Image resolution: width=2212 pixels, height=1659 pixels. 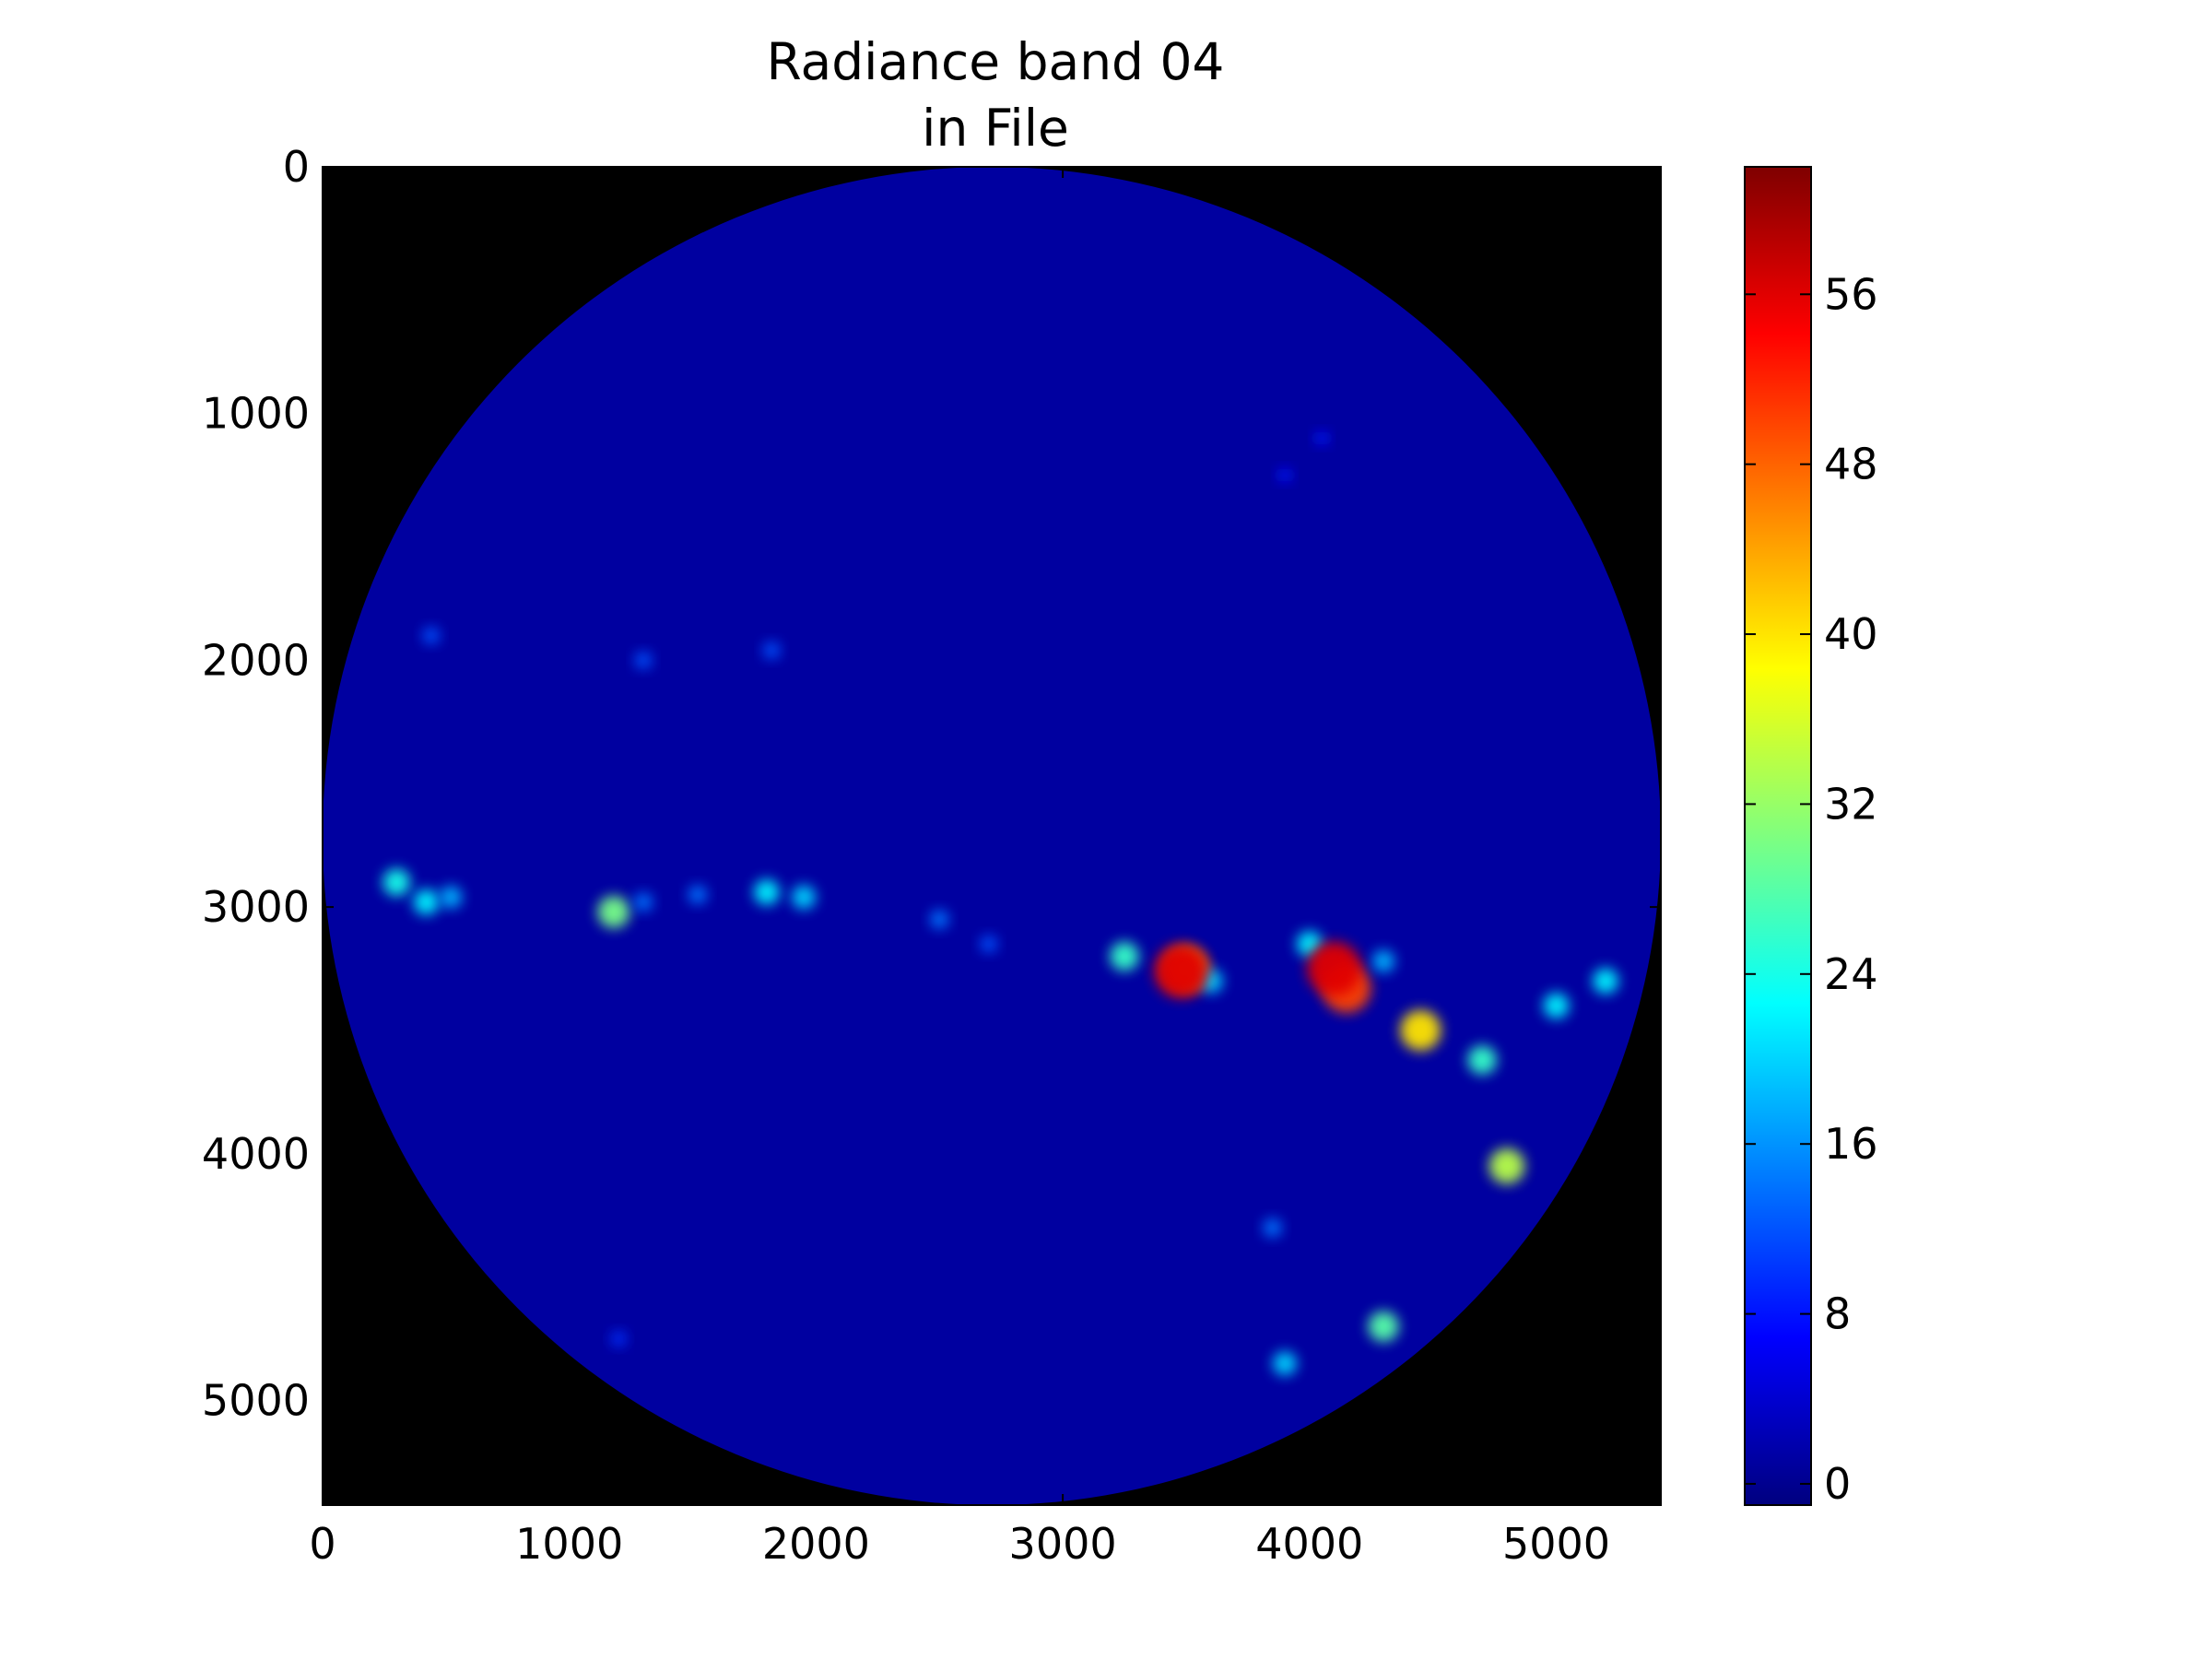 What do you see at coordinates (569, 1544) in the screenshot?
I see `x-tick-label-1000: 1000` at bounding box center [569, 1544].